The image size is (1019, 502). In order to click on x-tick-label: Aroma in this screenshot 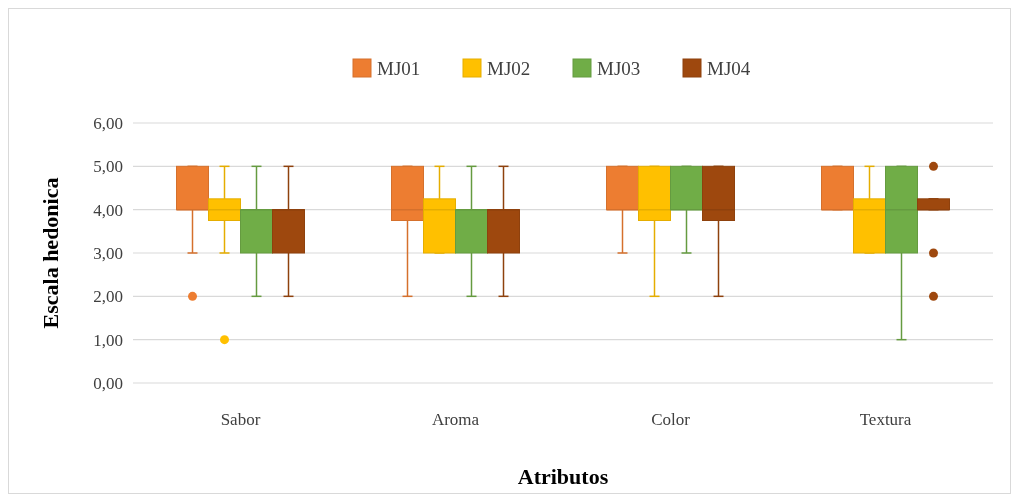, I will do `click(455, 419)`.